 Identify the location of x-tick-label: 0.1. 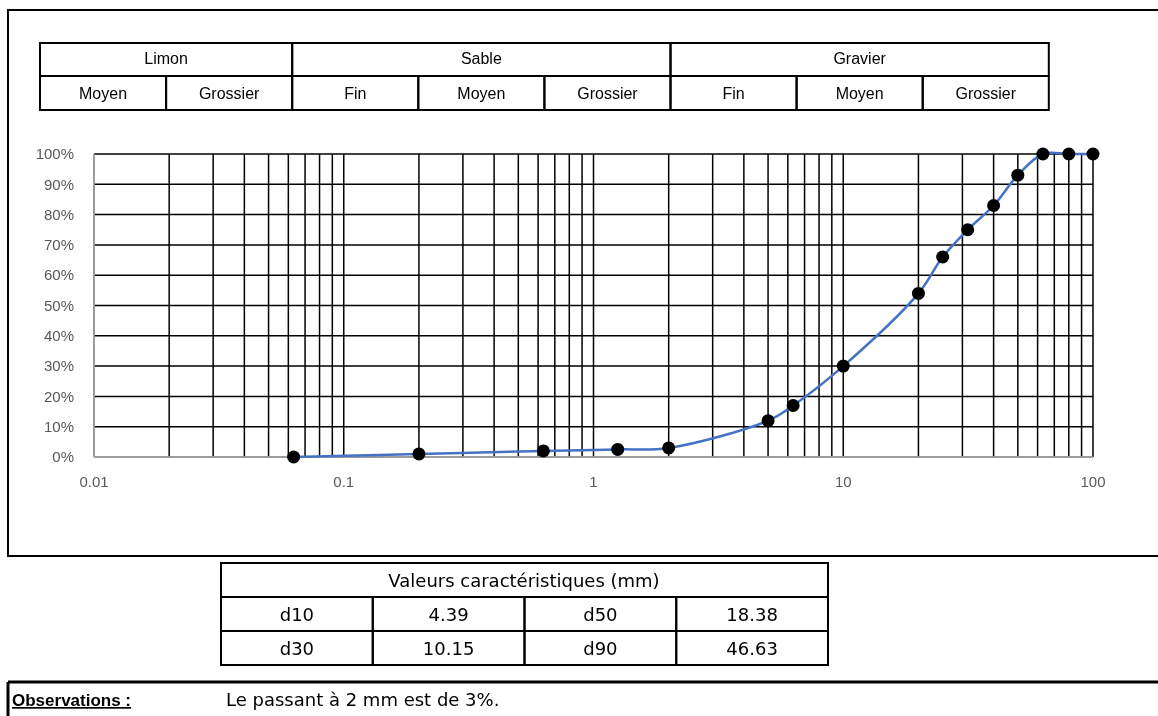
(344, 481).